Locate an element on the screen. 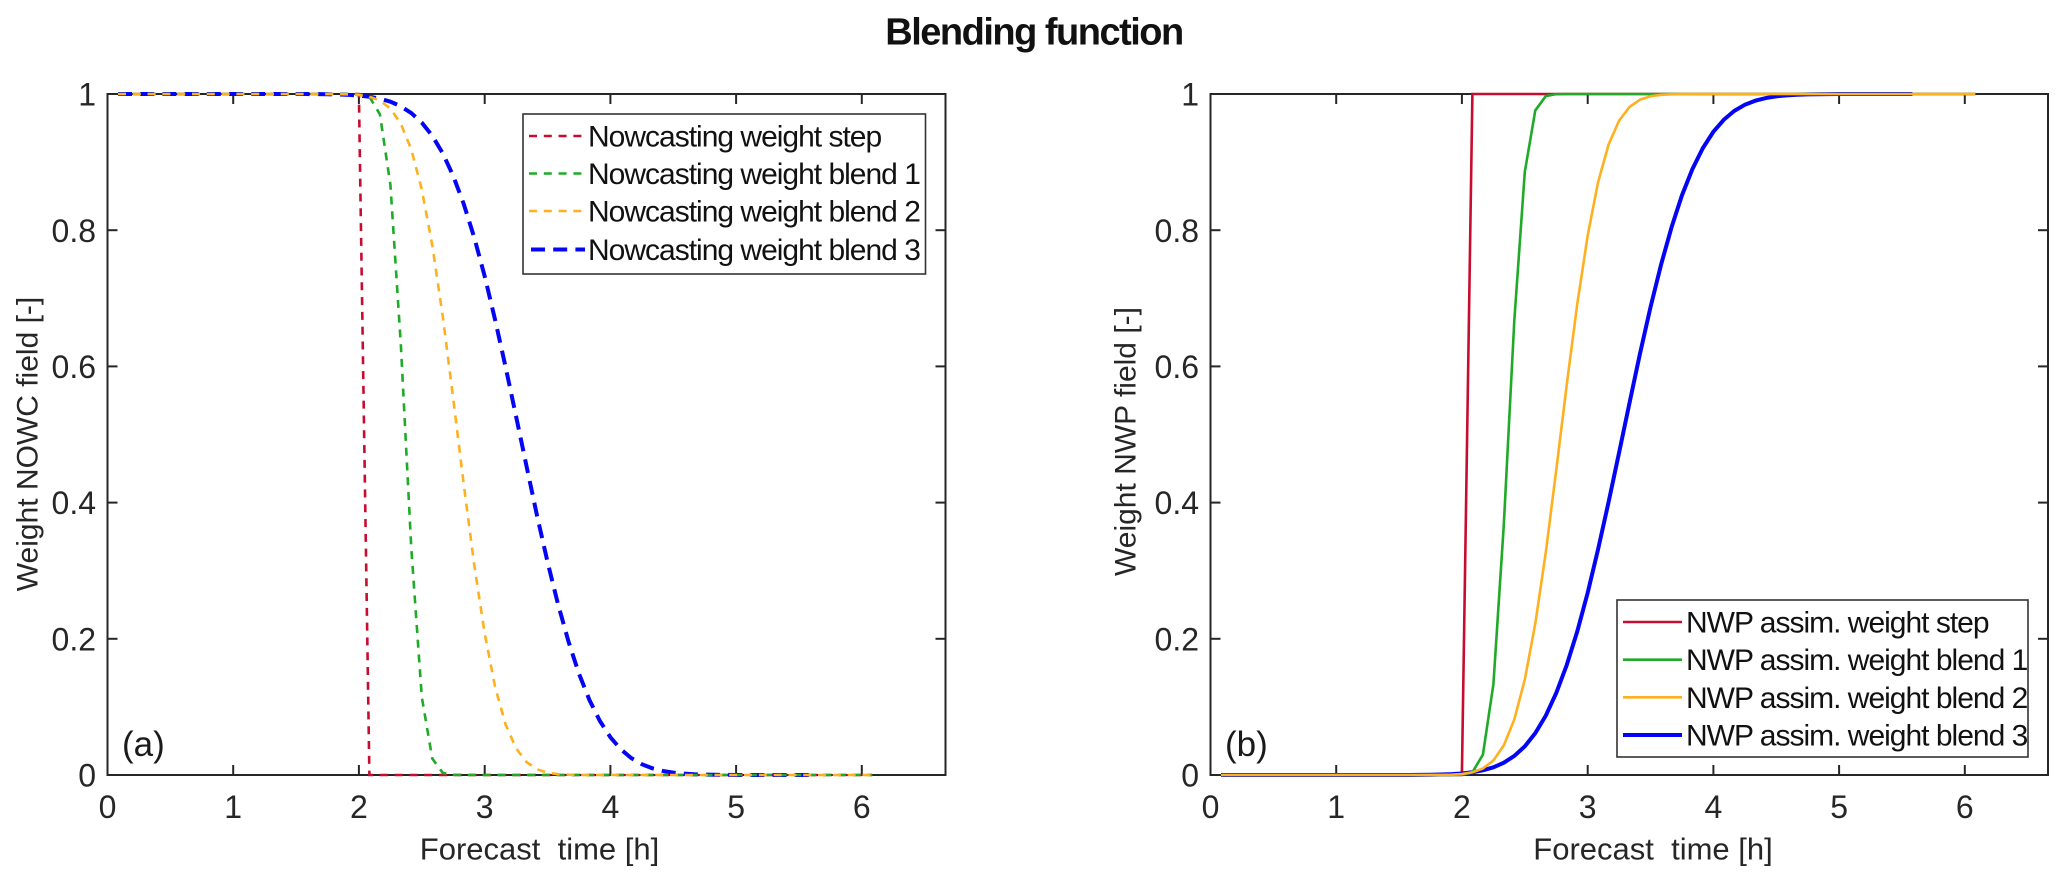  svg-text: NWP assim. weight blend 2 is located at coordinates (1857, 698).